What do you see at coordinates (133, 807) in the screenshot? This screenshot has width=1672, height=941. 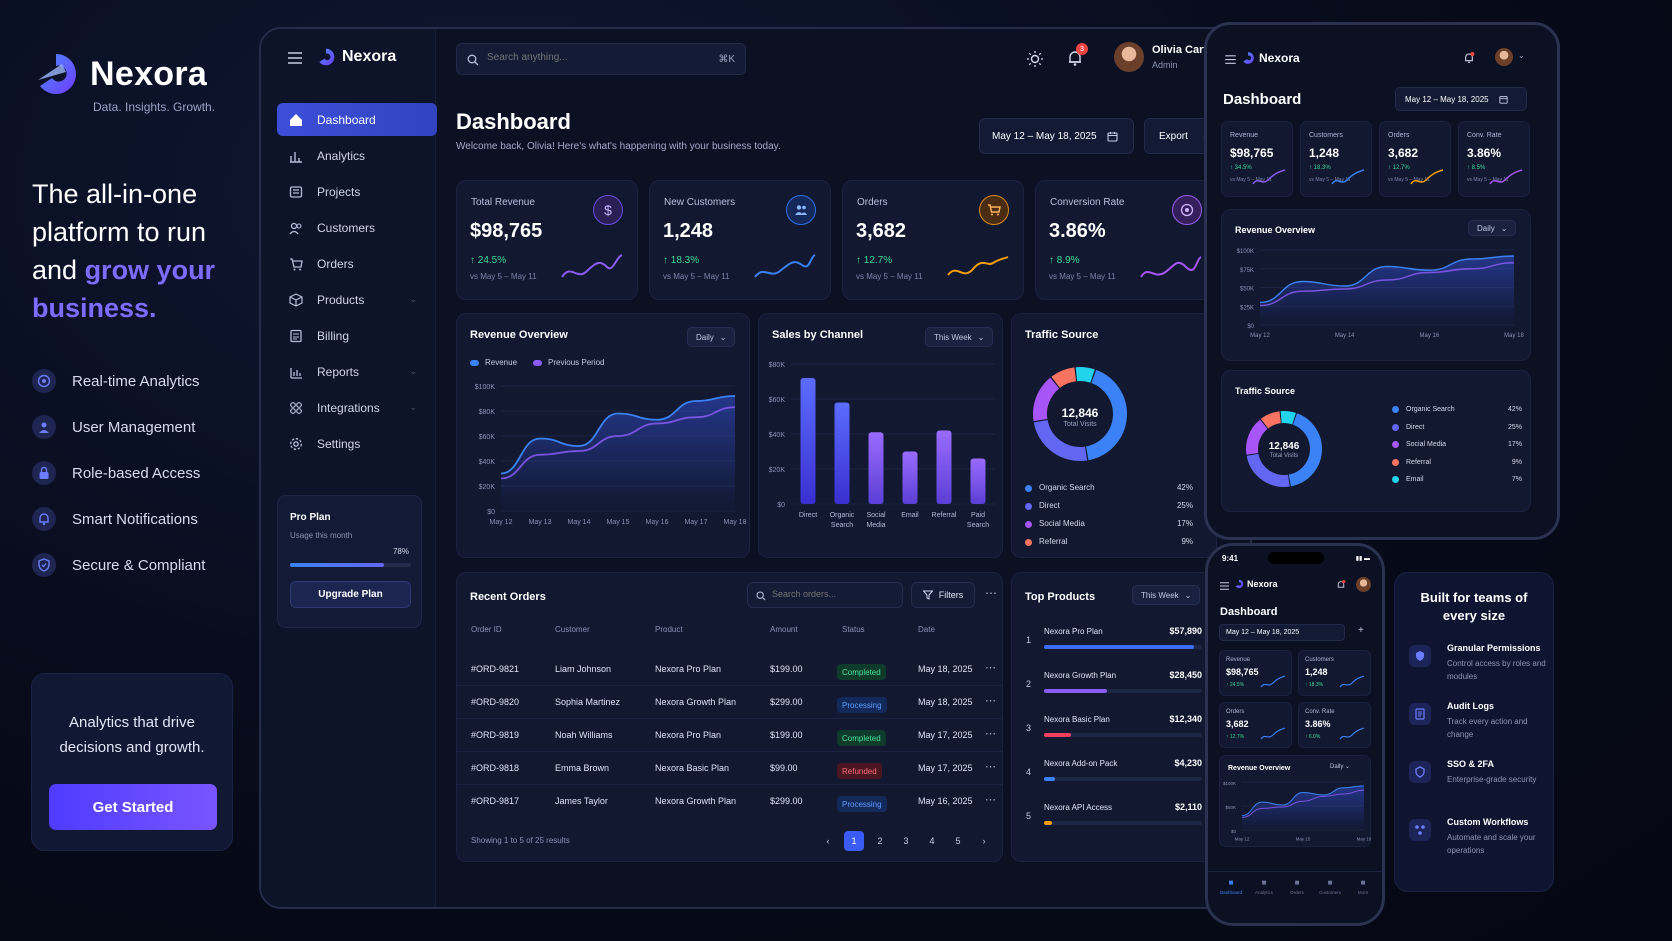 I see `get-started-button: Get Started` at bounding box center [133, 807].